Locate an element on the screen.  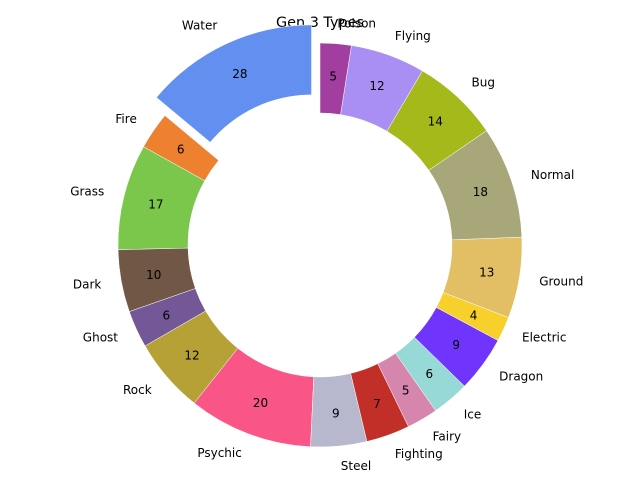
slice-water is located at coordinates (234, 83).